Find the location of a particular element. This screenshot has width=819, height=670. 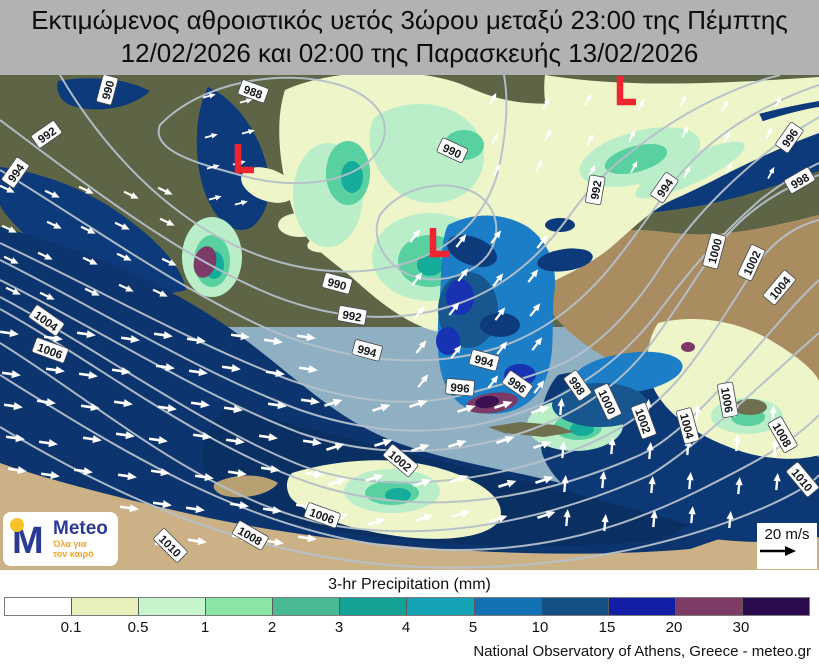

logo-tagline-line1: Όλα για is located at coordinates (70, 544).